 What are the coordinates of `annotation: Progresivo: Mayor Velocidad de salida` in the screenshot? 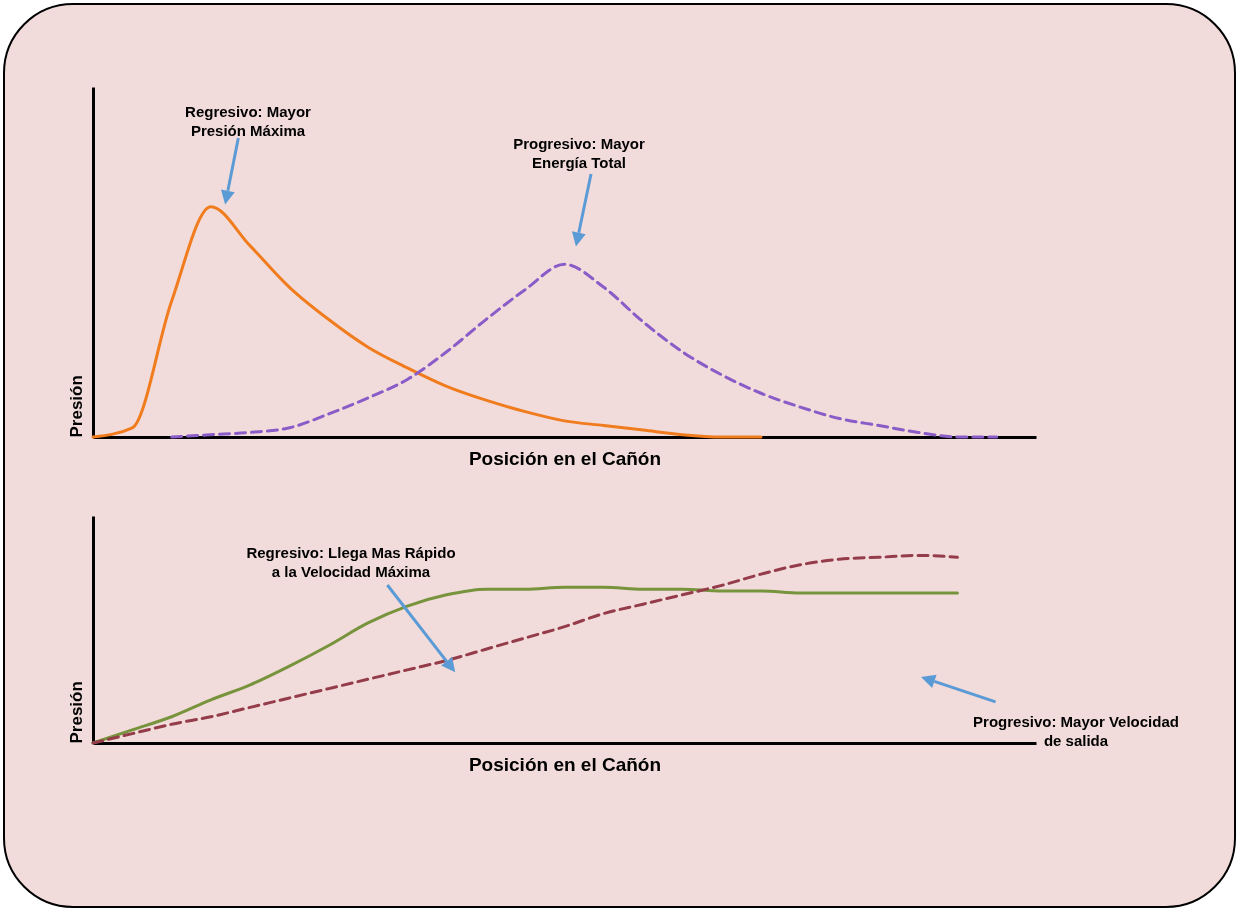 It's located at (1076, 731).